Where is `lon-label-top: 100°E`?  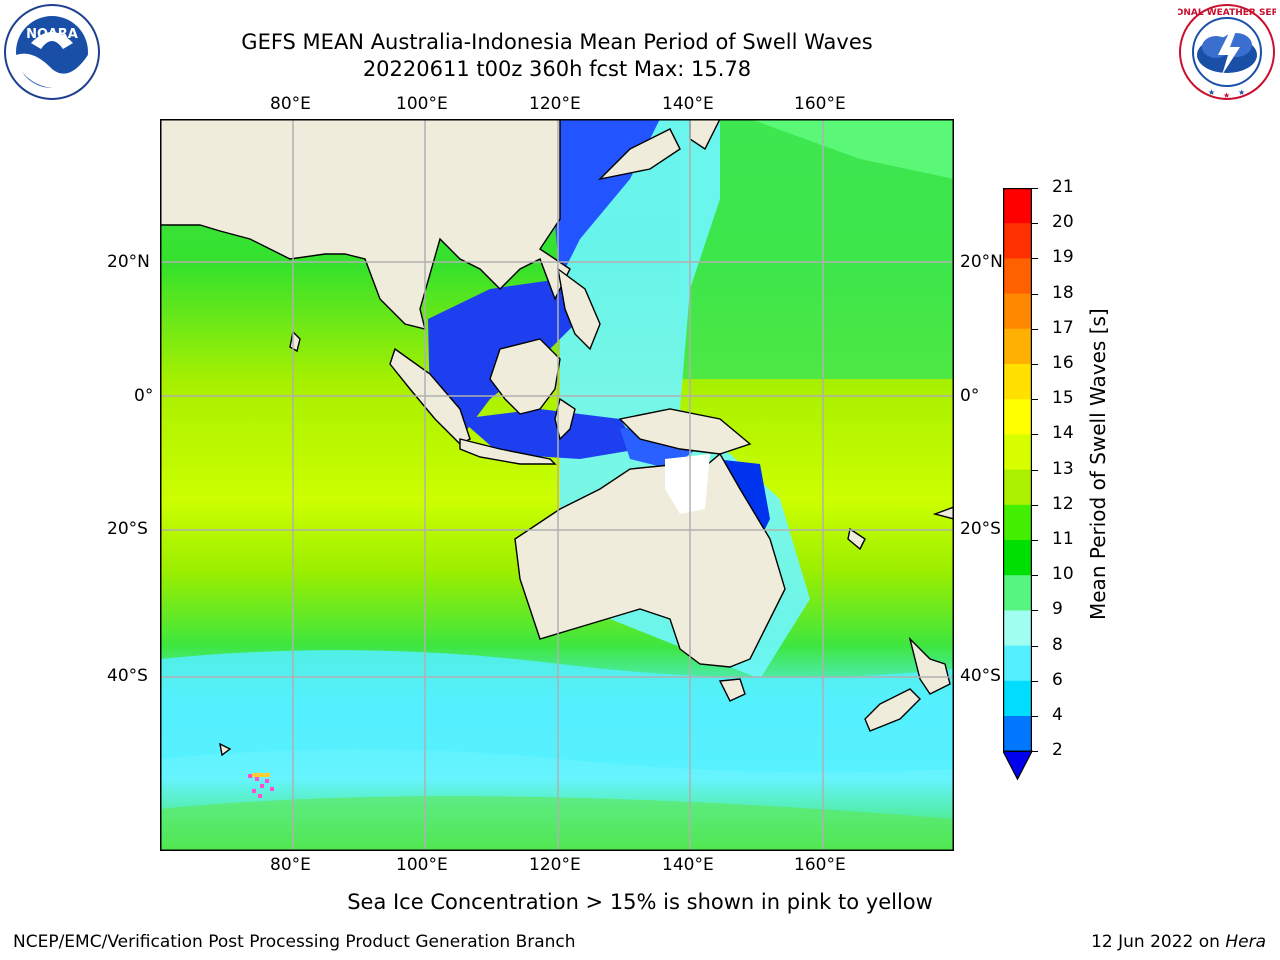 lon-label-top: 100°E is located at coordinates (422, 104).